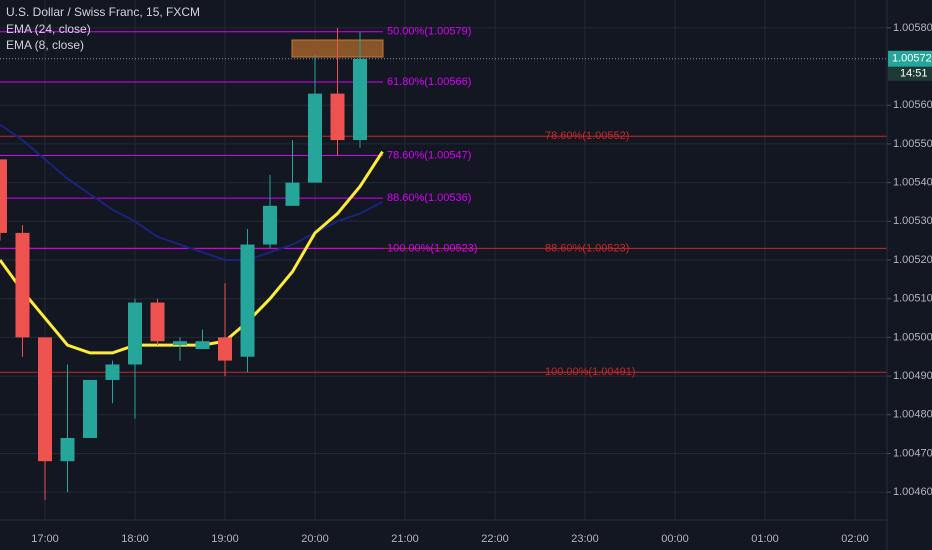 The image size is (932, 550). What do you see at coordinates (429, 155) in the screenshot?
I see `fib-level-label: 78.60%(1.00547)` at bounding box center [429, 155].